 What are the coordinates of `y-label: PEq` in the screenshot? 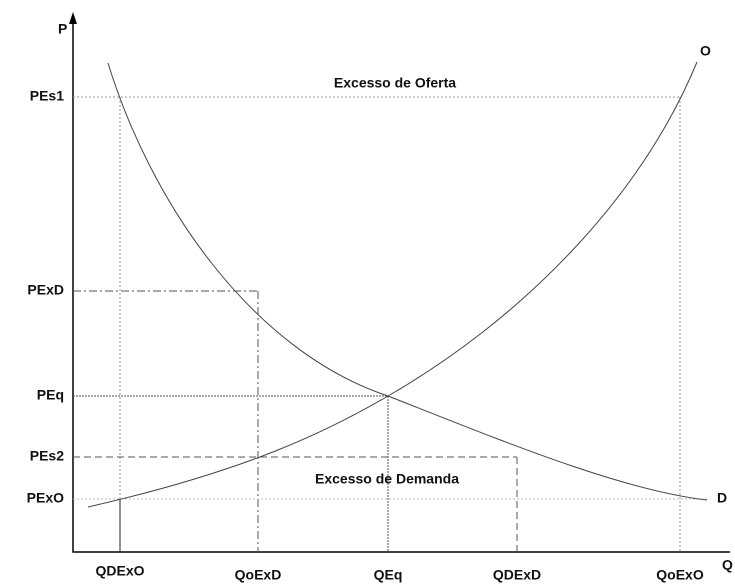 It's located at (50, 395).